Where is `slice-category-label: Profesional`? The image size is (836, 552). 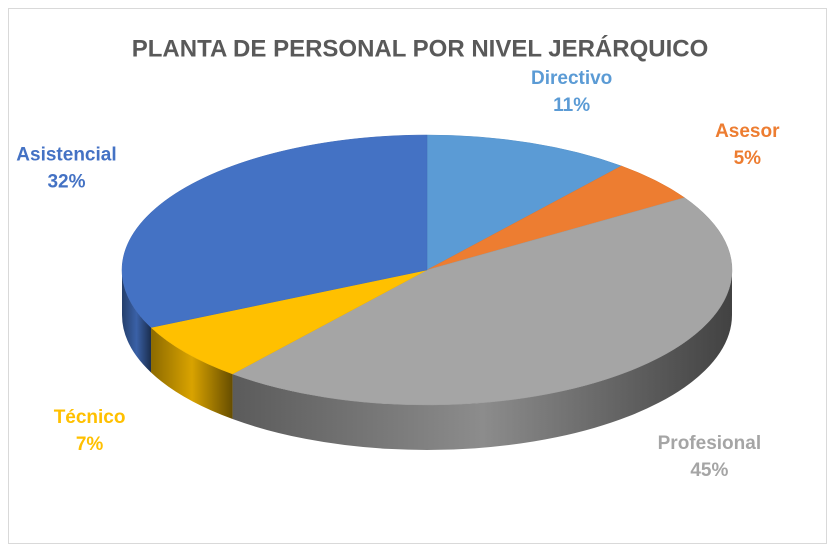
slice-category-label: Profesional is located at coordinates (709, 443).